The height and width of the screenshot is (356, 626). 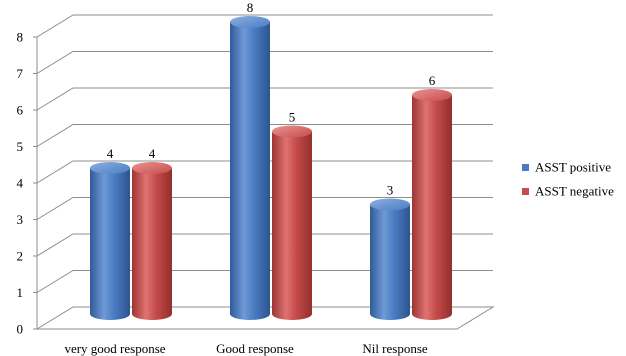 I want to click on y-tick-label: 6, so click(x=20, y=110).